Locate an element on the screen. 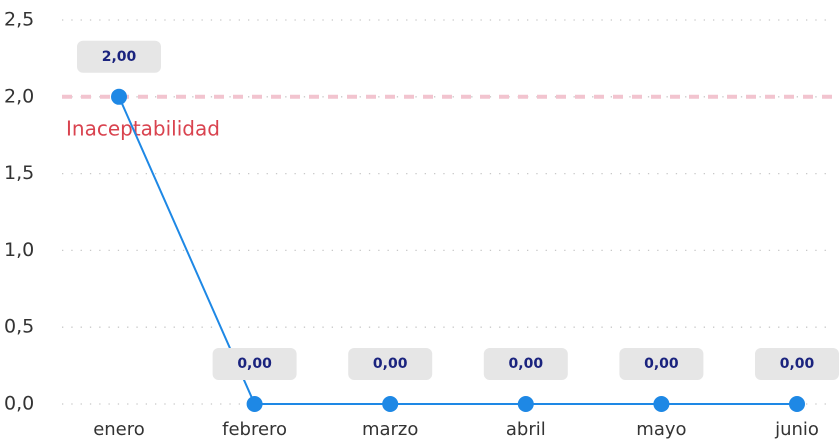 Image resolution: width=840 pixels, height=443 pixels. x-tick-label: abril is located at coordinates (526, 429).